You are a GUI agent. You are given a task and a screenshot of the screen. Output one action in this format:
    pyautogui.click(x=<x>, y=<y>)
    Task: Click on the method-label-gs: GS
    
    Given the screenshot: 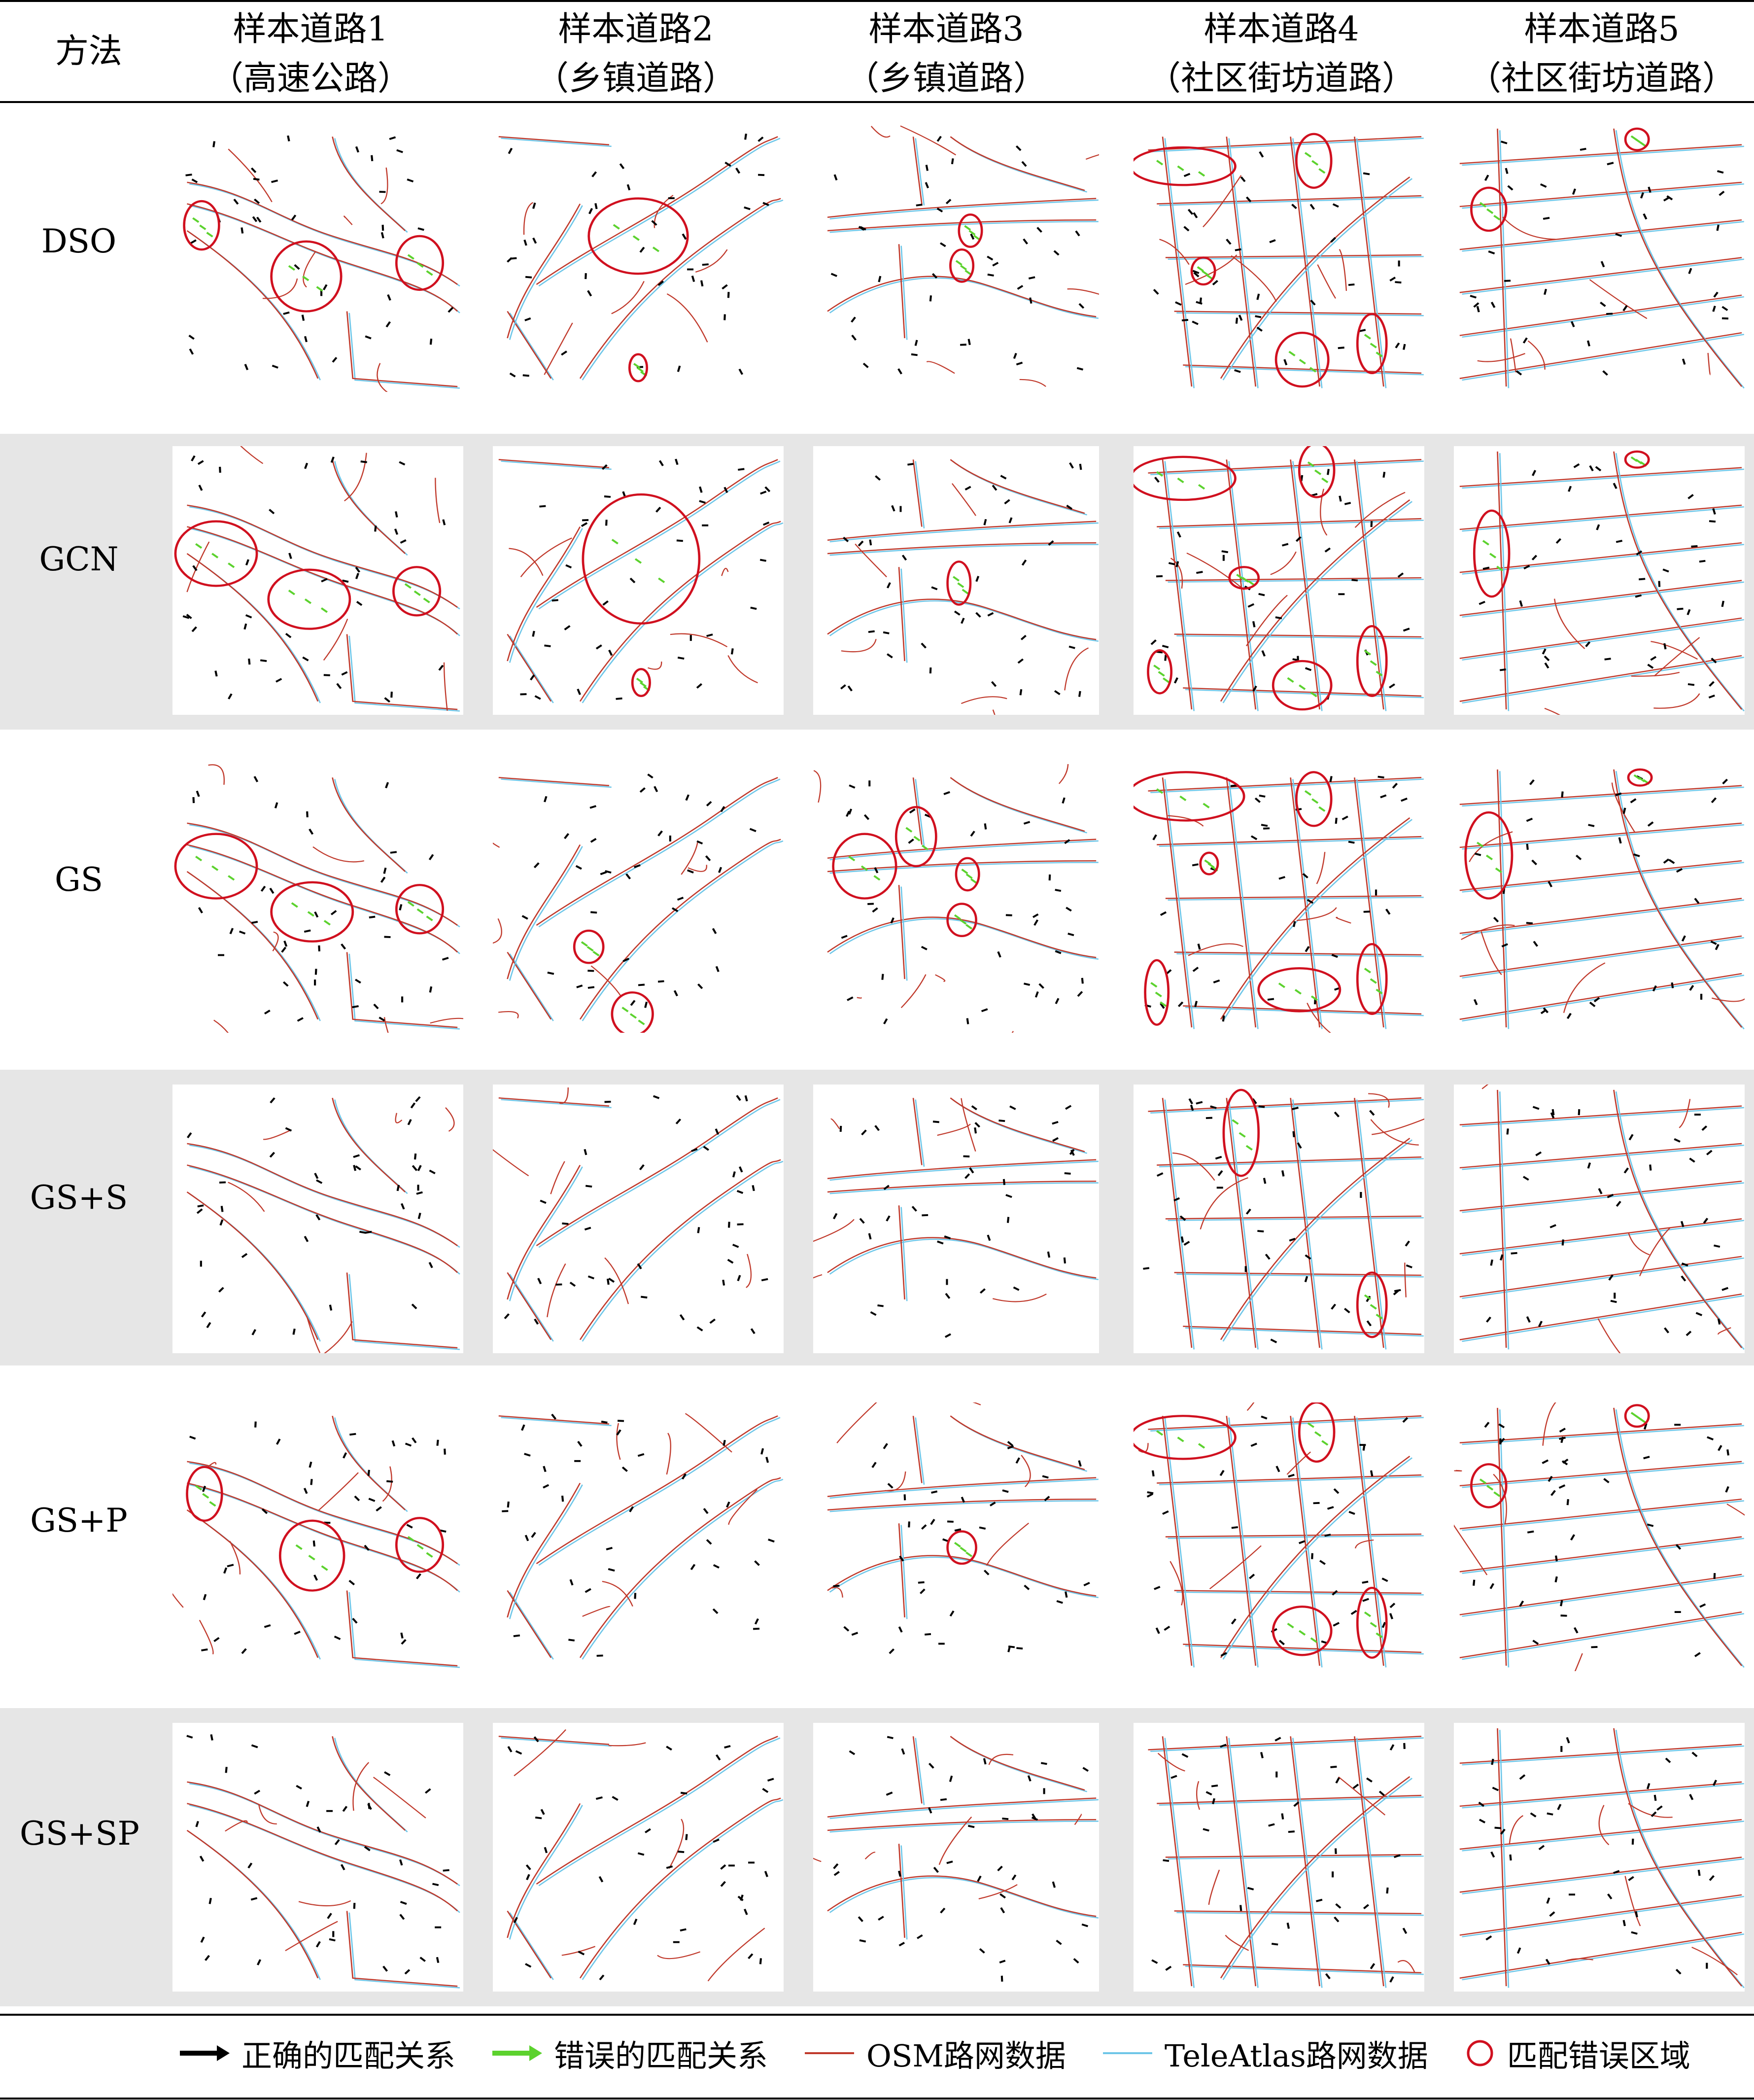 What is the action you would take?
    pyautogui.click(x=79, y=880)
    